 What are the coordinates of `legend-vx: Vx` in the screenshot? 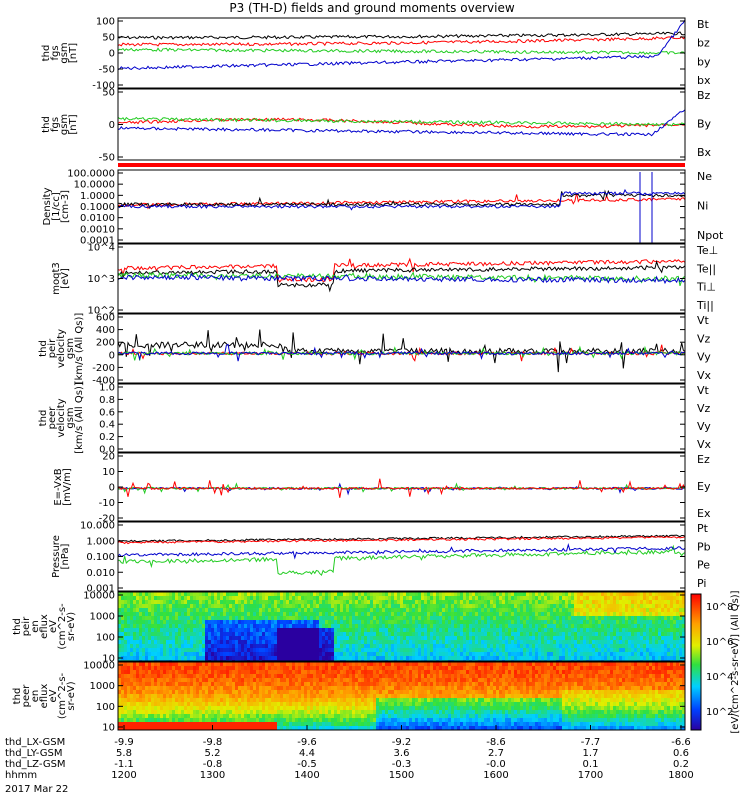 It's located at (704, 375).